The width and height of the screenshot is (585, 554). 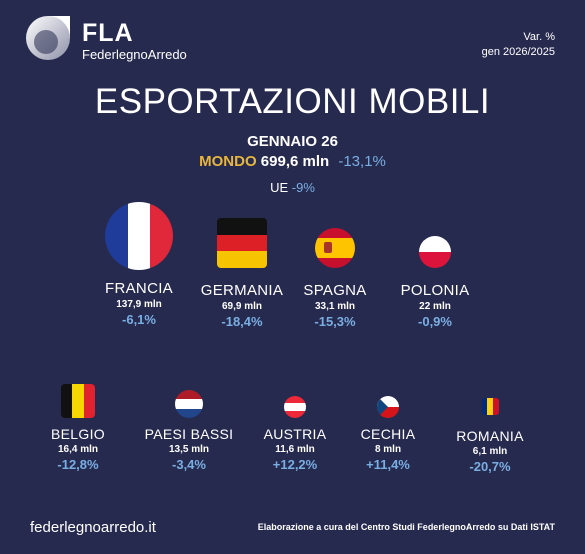 I want to click on eu-change: -9%, so click(x=303, y=187).